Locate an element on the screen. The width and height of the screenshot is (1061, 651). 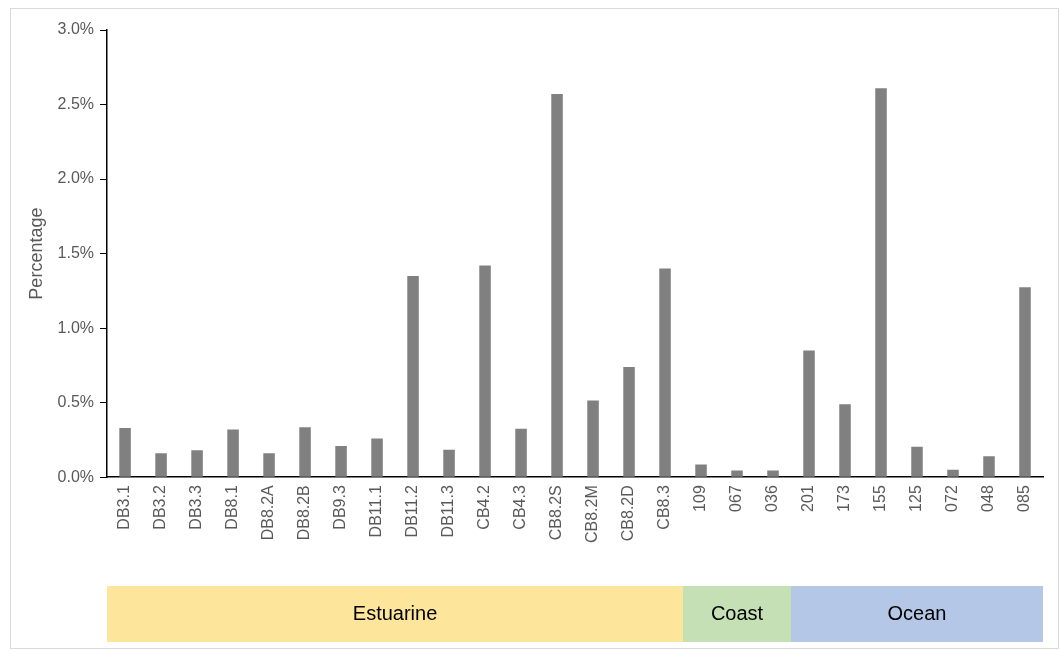
y-tick-label: 0.0% is located at coordinates (76, 476).